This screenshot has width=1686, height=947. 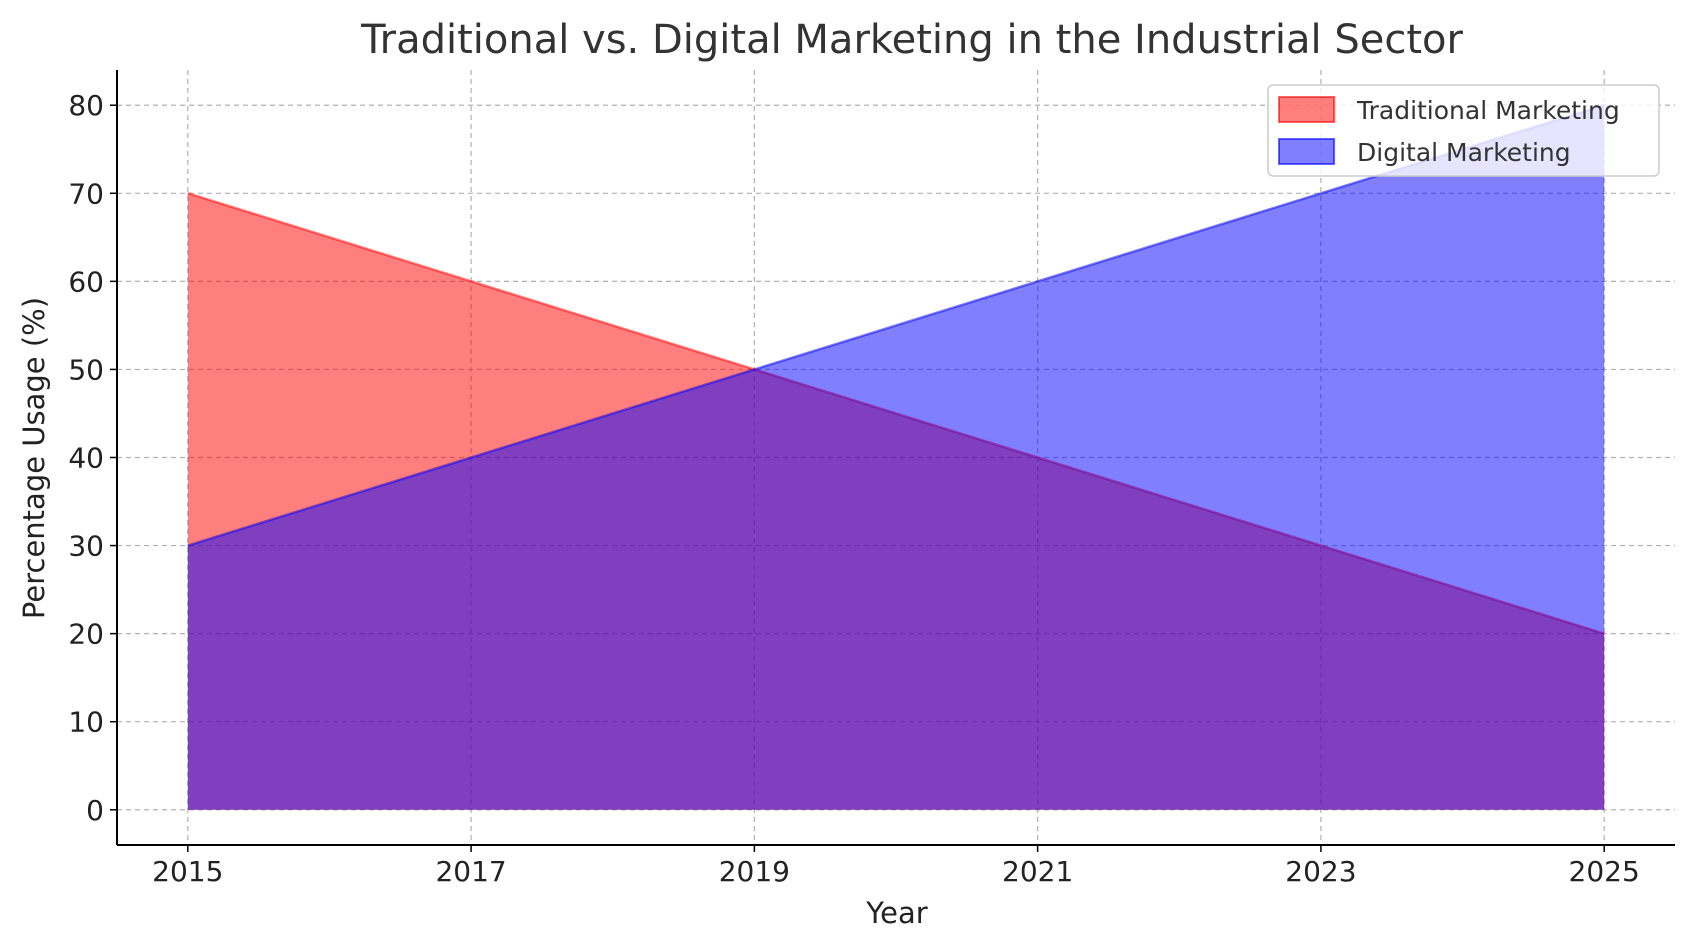 I want to click on legend: Traditional Marketing Digital Marketing, so click(x=1463, y=130).